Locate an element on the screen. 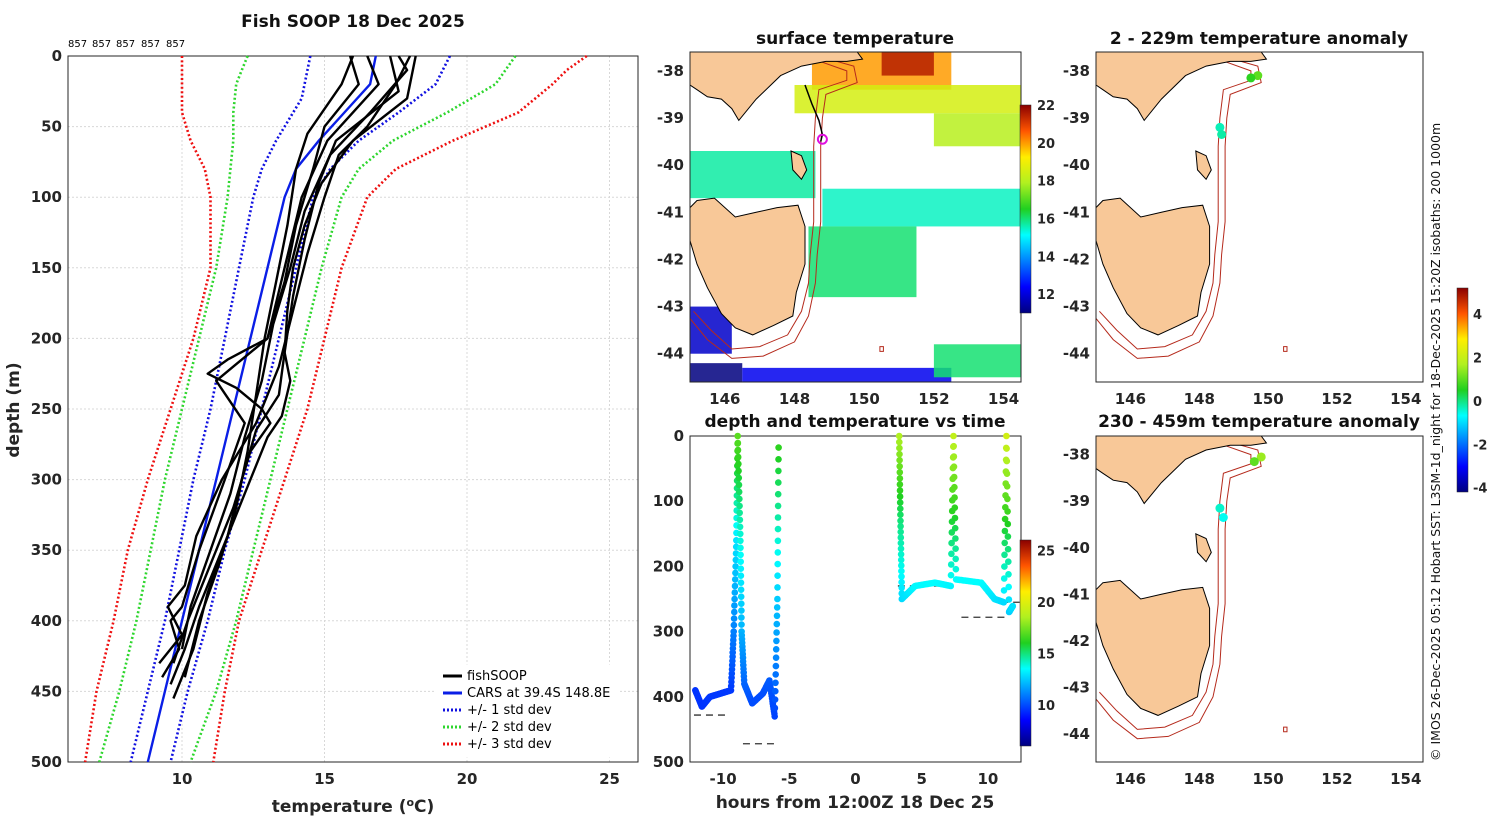 This screenshot has height=820, width=1500. anomaly-lower-axes-box is located at coordinates (1259, 599).